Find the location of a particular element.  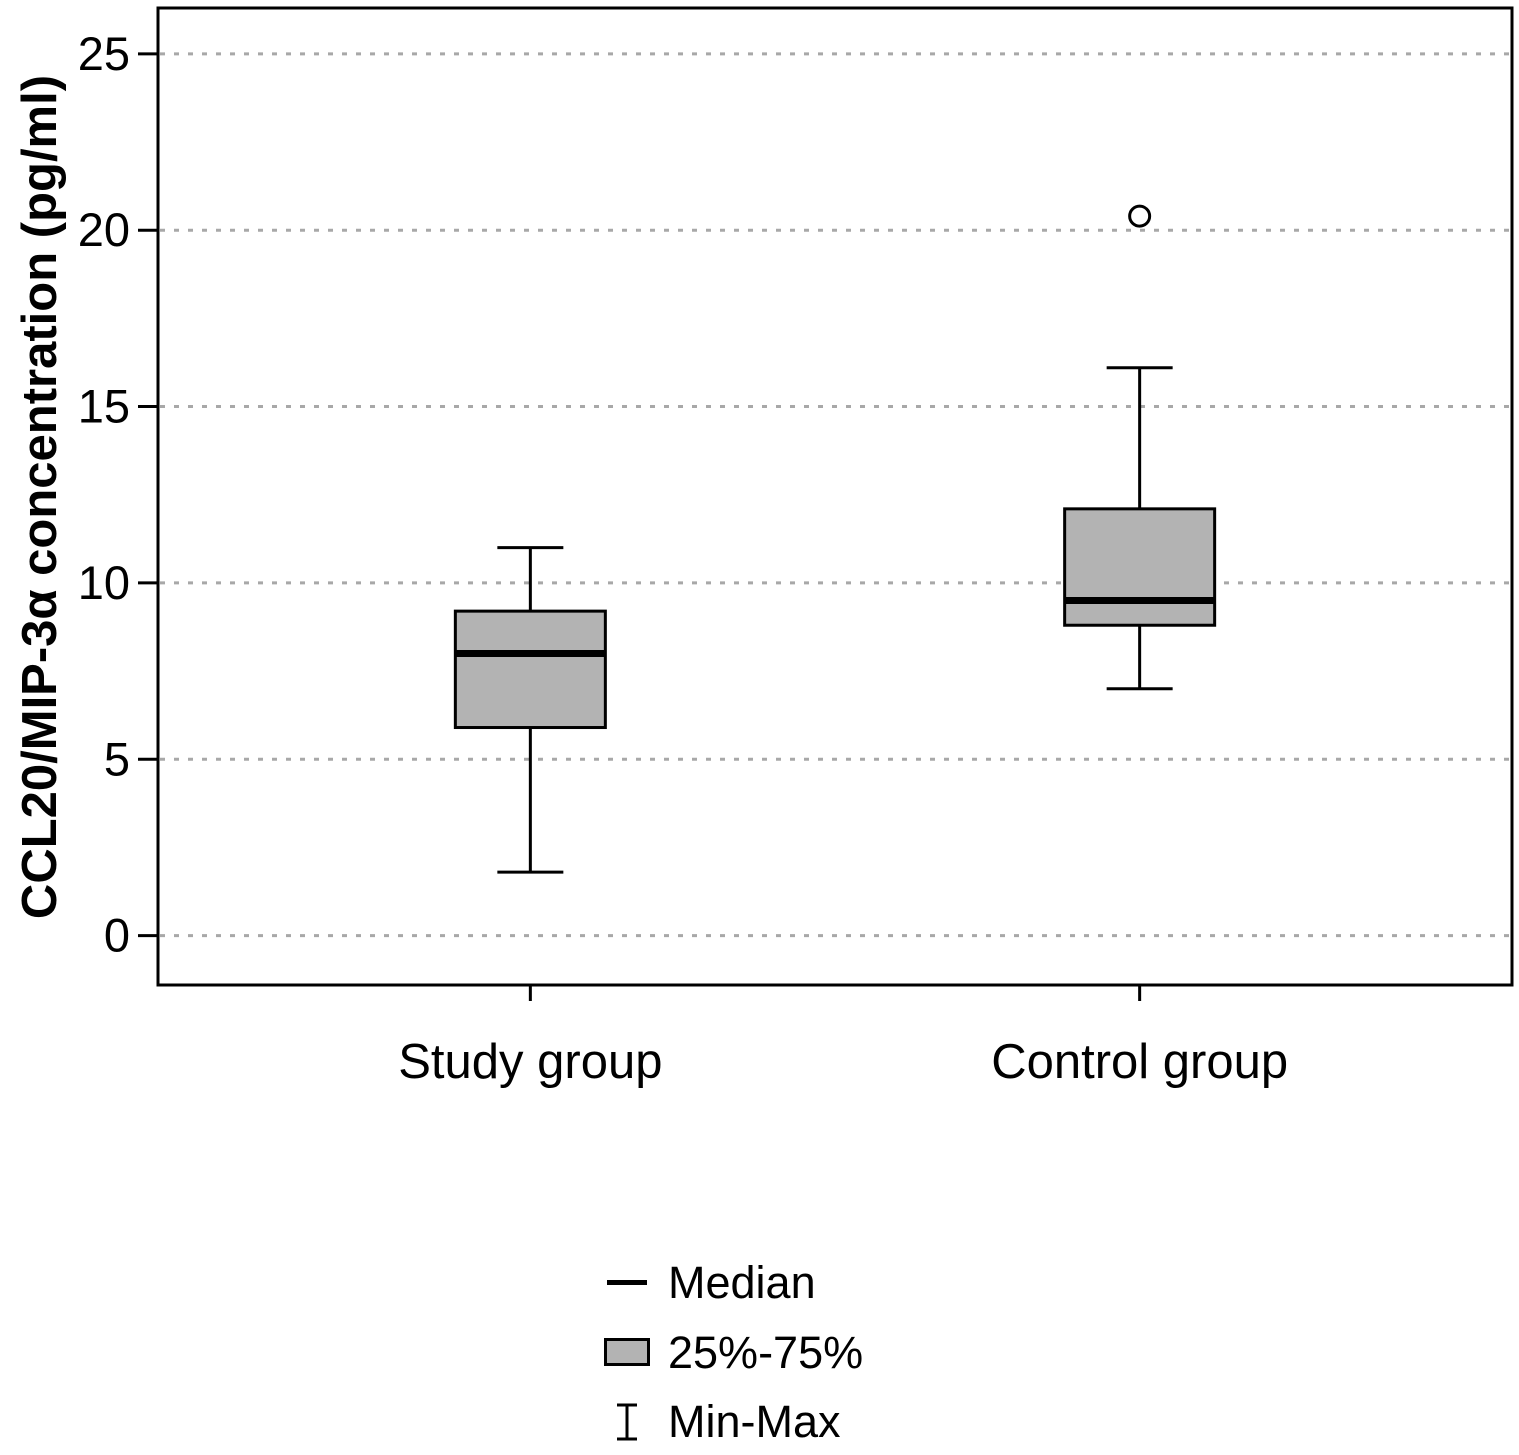

y-tick-label-25: 25 is located at coordinates (104, 53).